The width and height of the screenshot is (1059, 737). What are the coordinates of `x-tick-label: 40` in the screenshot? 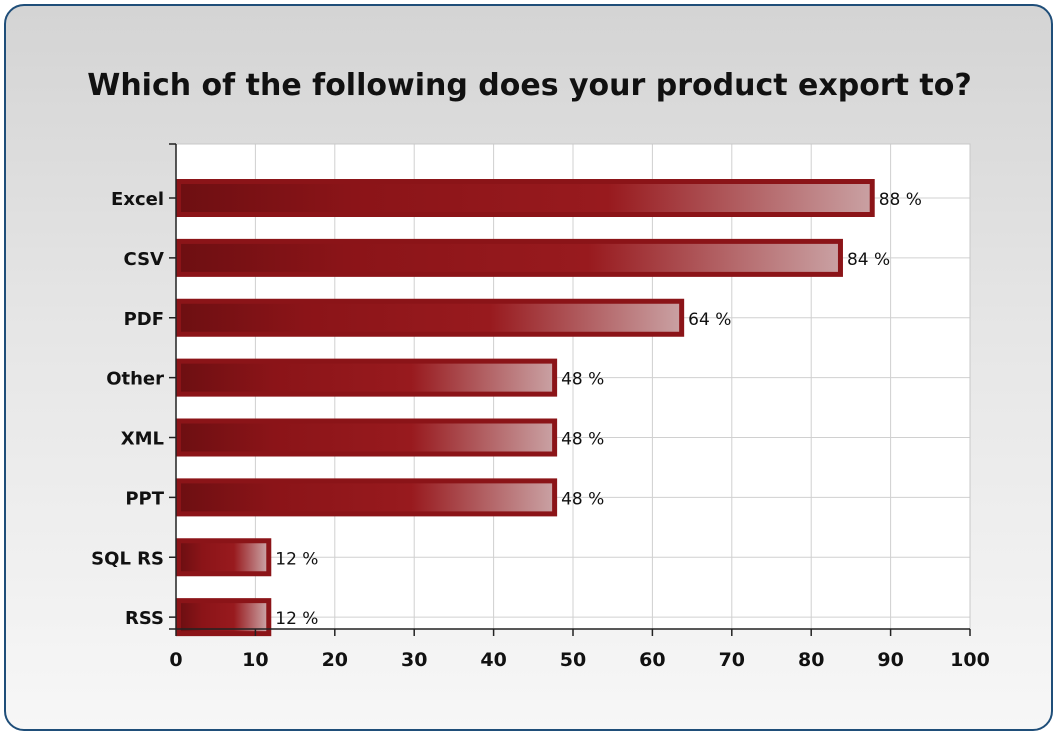 It's located at (493, 660).